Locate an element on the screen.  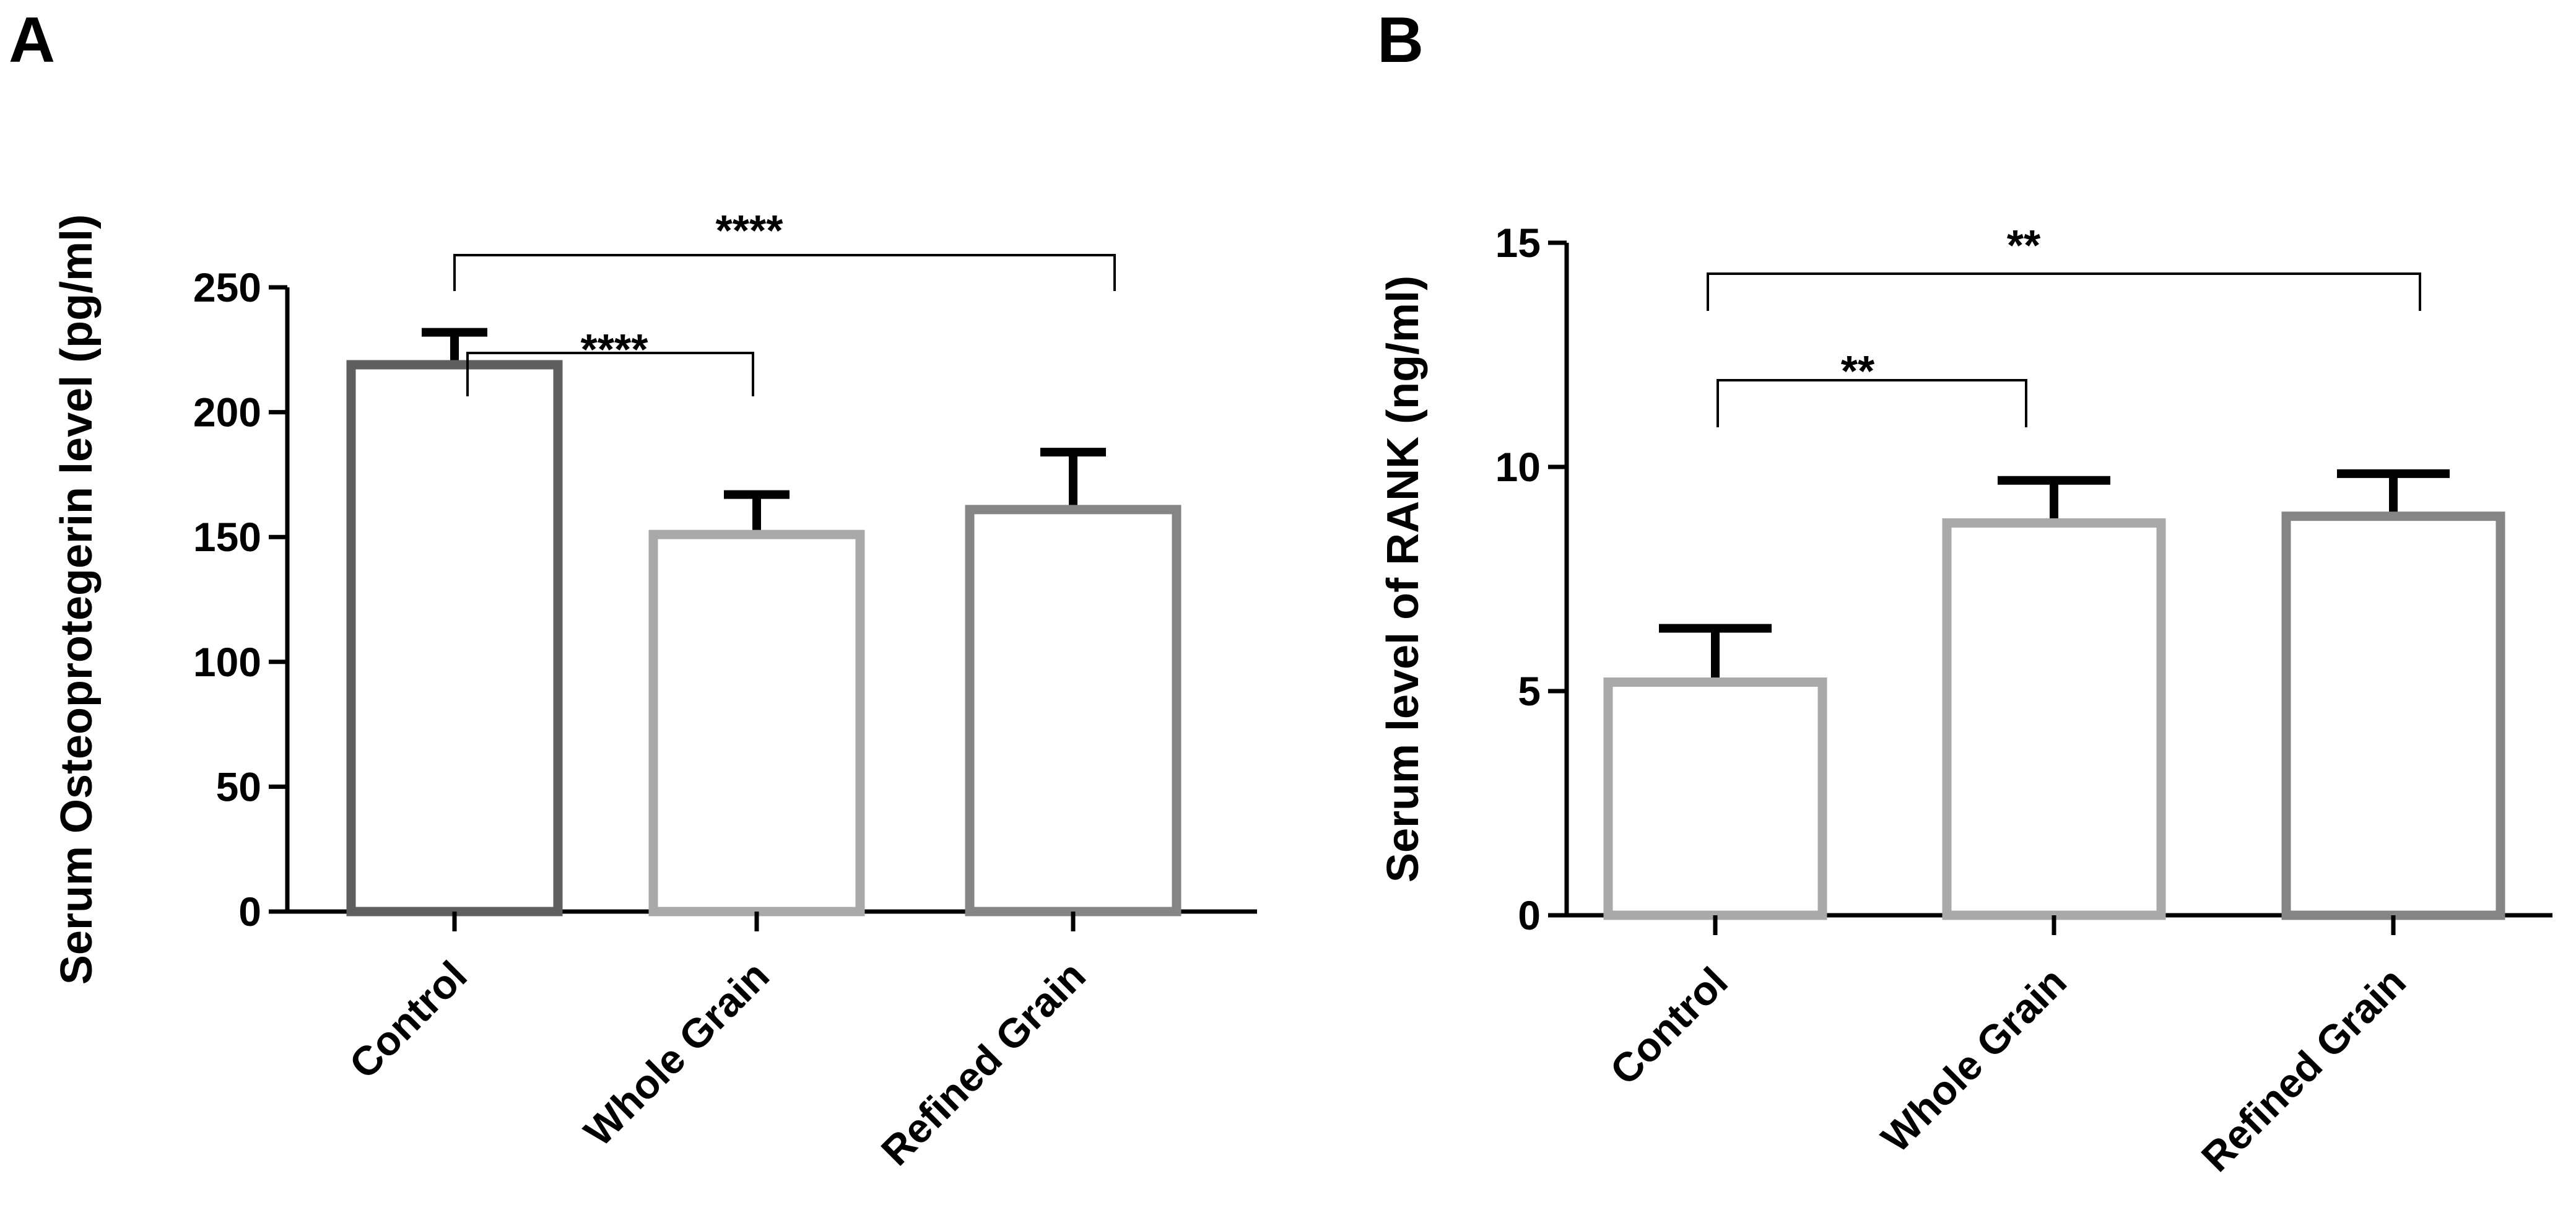
y-tick-label: 250 is located at coordinates (227, 287).